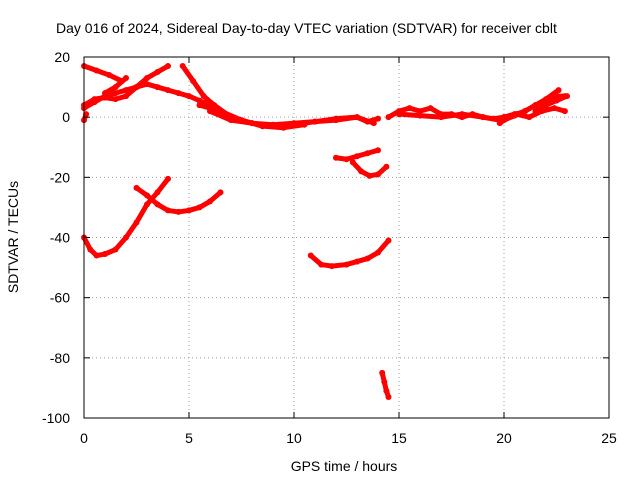 The image size is (640, 480). I want to click on series-track-l, so click(534, 113).